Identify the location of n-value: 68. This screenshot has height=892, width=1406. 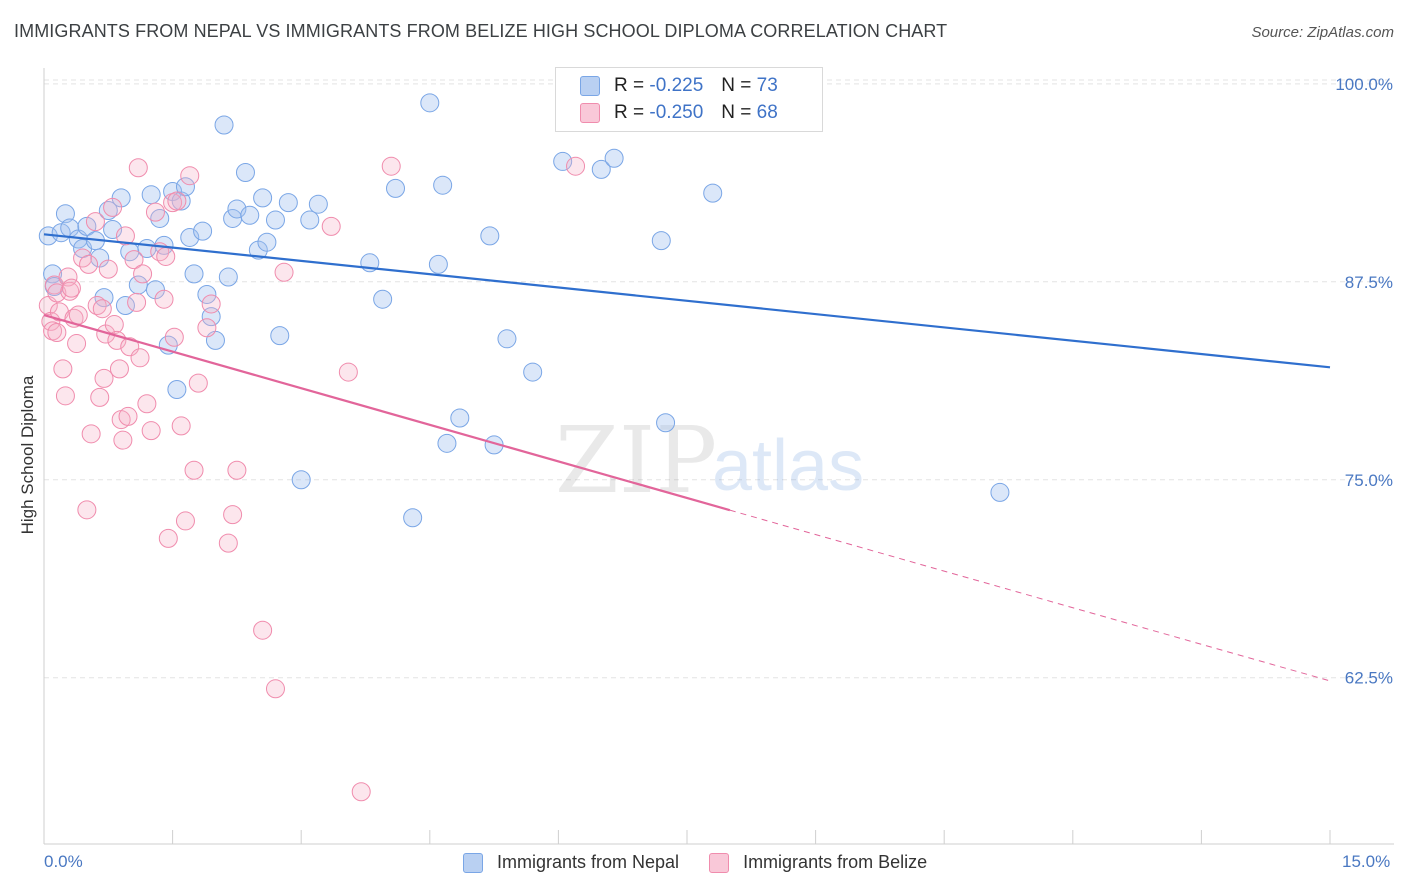
(767, 112).